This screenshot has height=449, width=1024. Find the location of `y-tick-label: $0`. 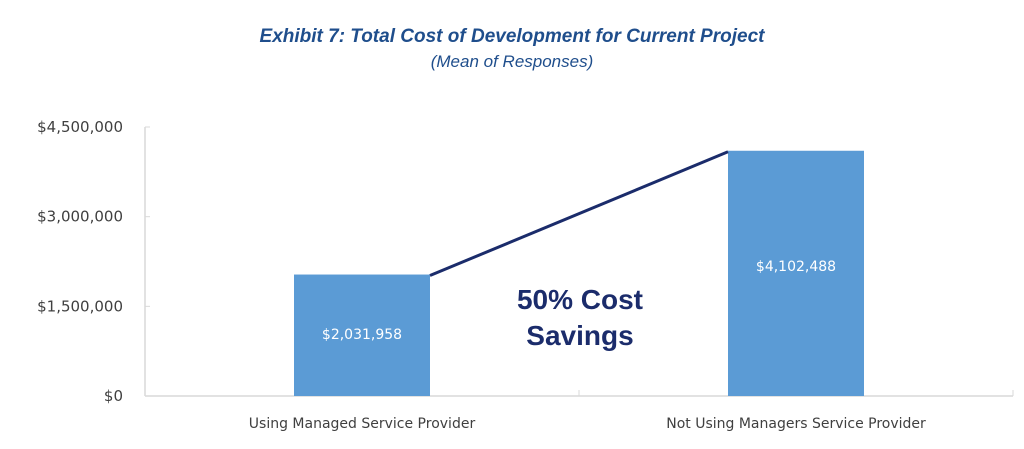

y-tick-label: $0 is located at coordinates (113, 396).